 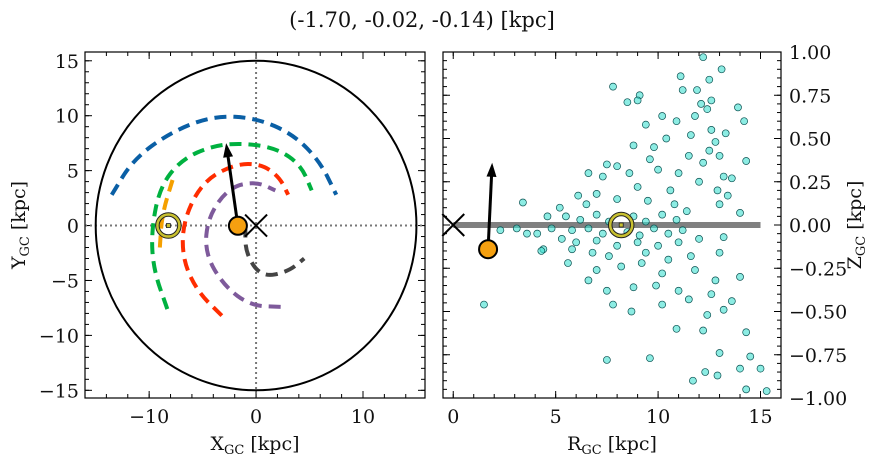 What do you see at coordinates (658, 417) in the screenshot?
I see `x-tick-label: 10` at bounding box center [658, 417].